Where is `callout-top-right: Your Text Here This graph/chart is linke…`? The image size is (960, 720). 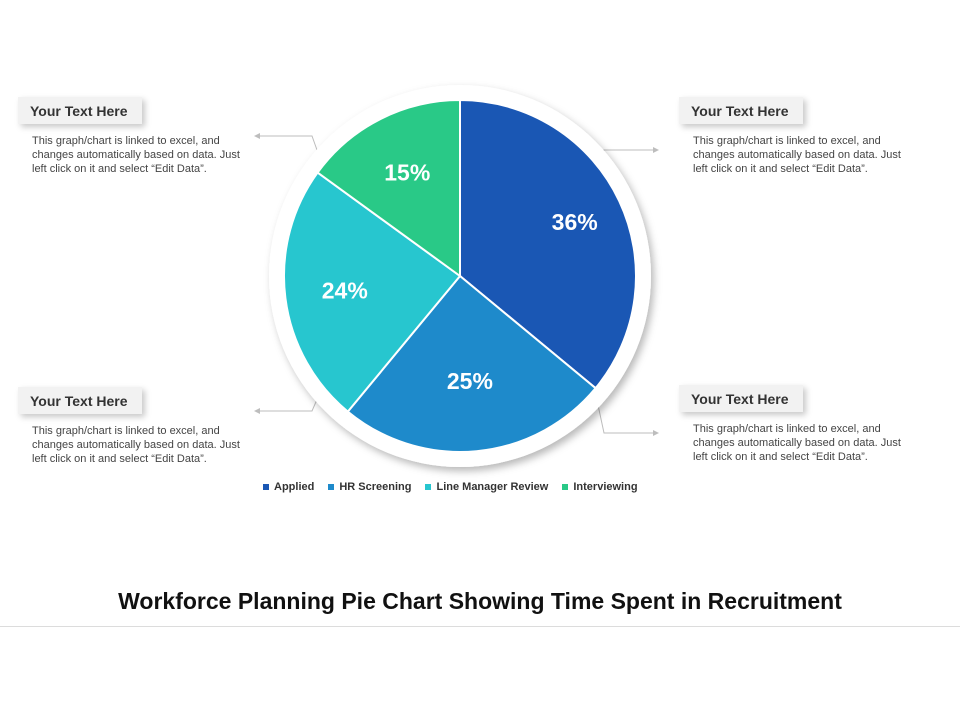 callout-top-right: Your Text Here This graph/chart is linke… is located at coordinates (799, 136).